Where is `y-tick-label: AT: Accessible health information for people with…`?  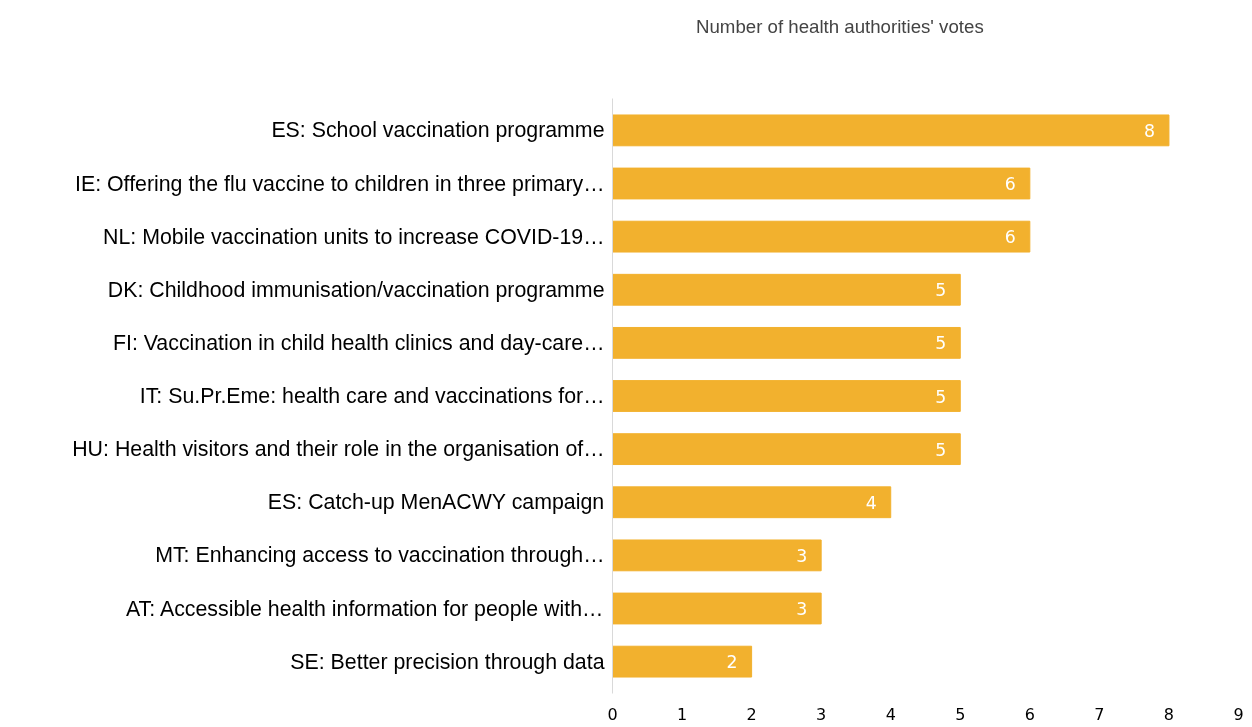 y-tick-label: AT: Accessible health information for people with… is located at coordinates (364, 608).